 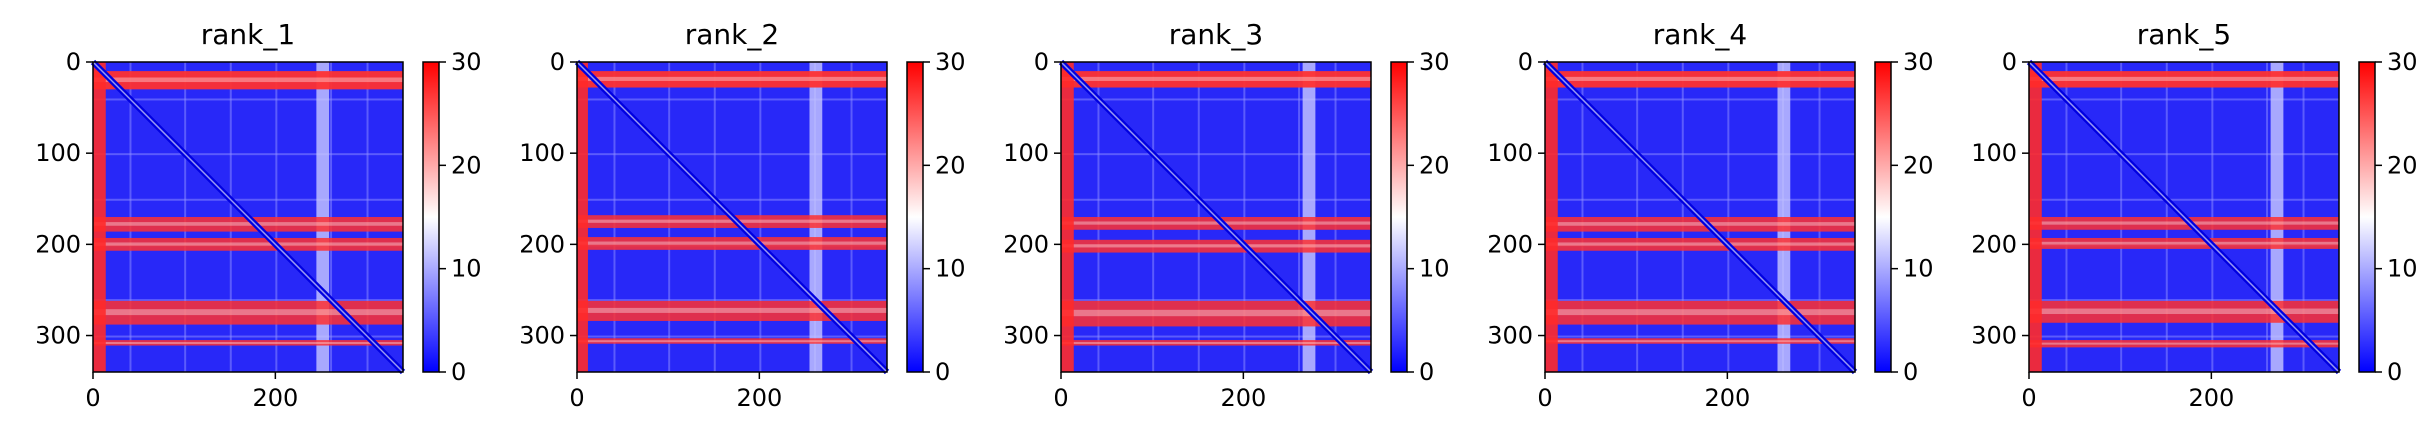 I want to click on panel-title: rank_3, so click(x=1216, y=34).